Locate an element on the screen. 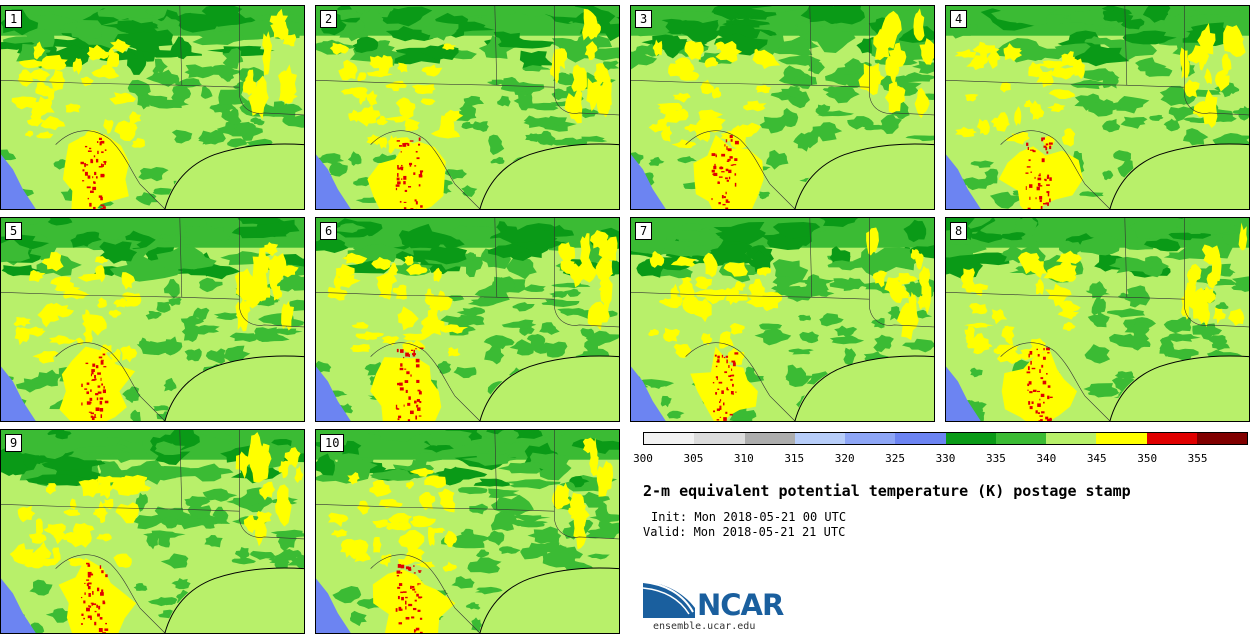 The image size is (1260, 635). colorbar-tick-label: 320 is located at coordinates (844, 458).